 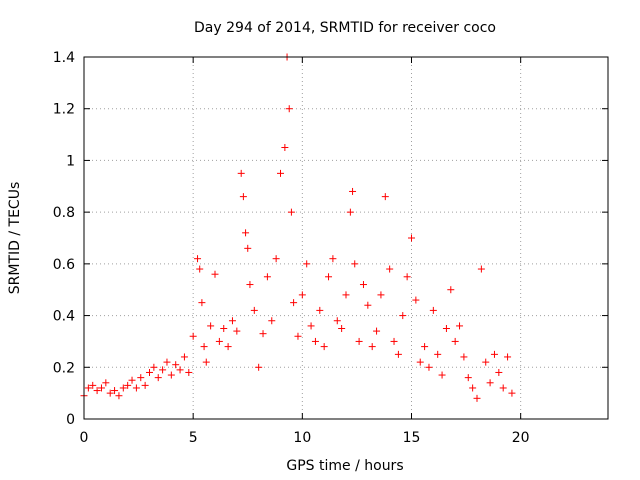 I want to click on y-tick-label: 0.2, so click(x=64, y=368).